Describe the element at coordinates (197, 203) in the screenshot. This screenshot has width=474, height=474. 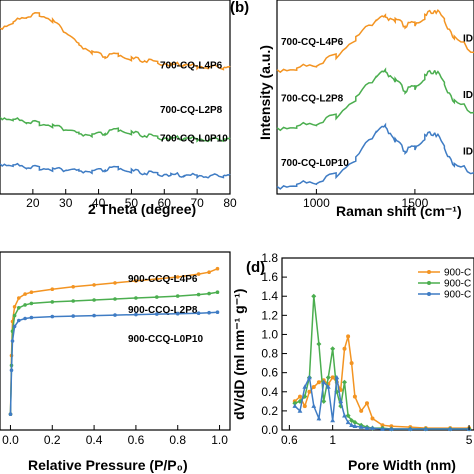
I see `xtick-label: 70` at that location.